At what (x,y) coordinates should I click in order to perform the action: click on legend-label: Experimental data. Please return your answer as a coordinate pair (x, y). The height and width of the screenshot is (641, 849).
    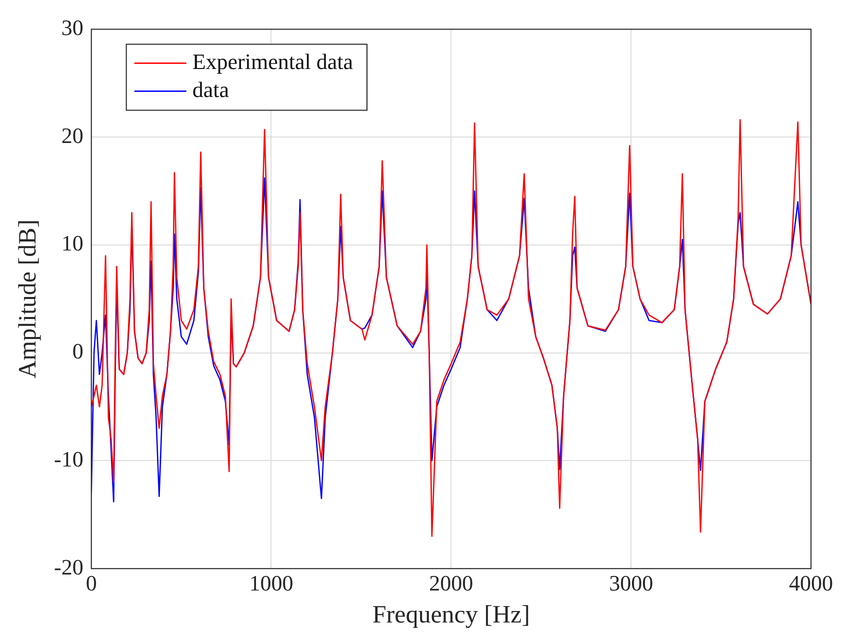
    Looking at the image, I should click on (273, 61).